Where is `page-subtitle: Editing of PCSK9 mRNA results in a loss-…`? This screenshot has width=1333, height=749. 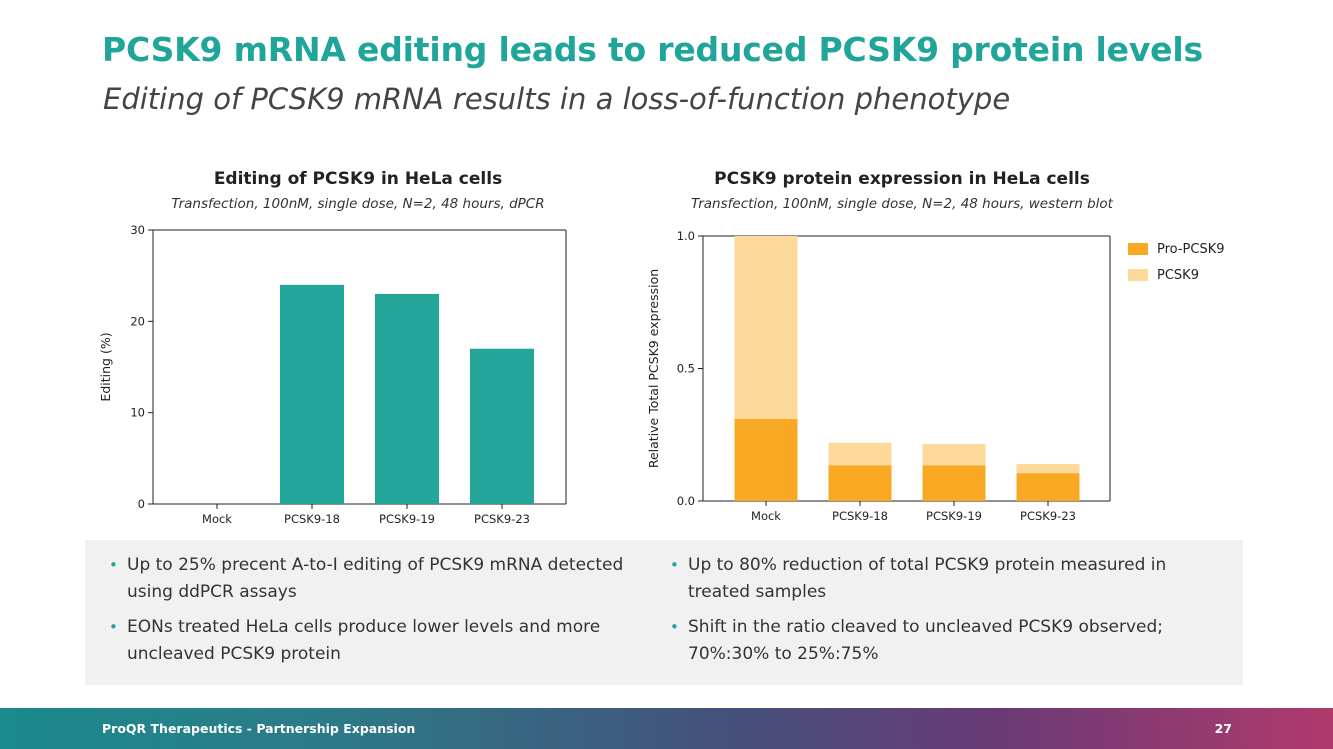 page-subtitle: Editing of PCSK9 mRNA results in a loss-… is located at coordinates (557, 99).